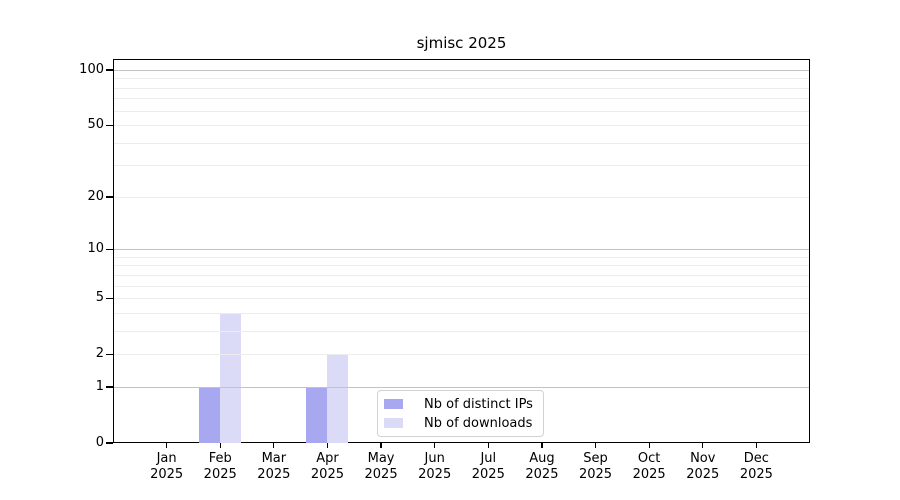 This screenshot has width=900, height=500. Describe the element at coordinates (231, 377) in the screenshot. I see `bar-nb-of-downloads-feb-2025` at that location.